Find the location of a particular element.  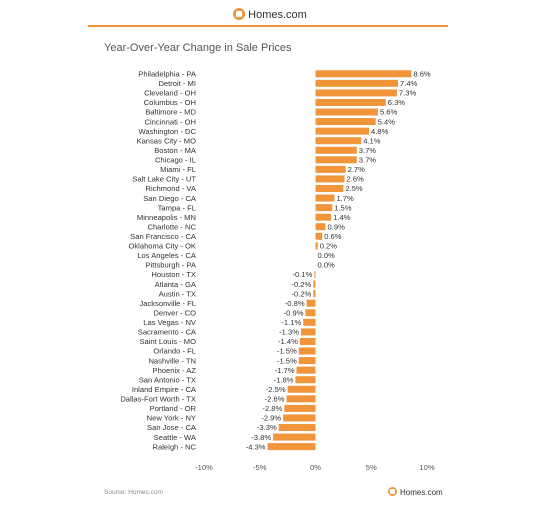

category-label: Seattle - WA is located at coordinates (175, 437).